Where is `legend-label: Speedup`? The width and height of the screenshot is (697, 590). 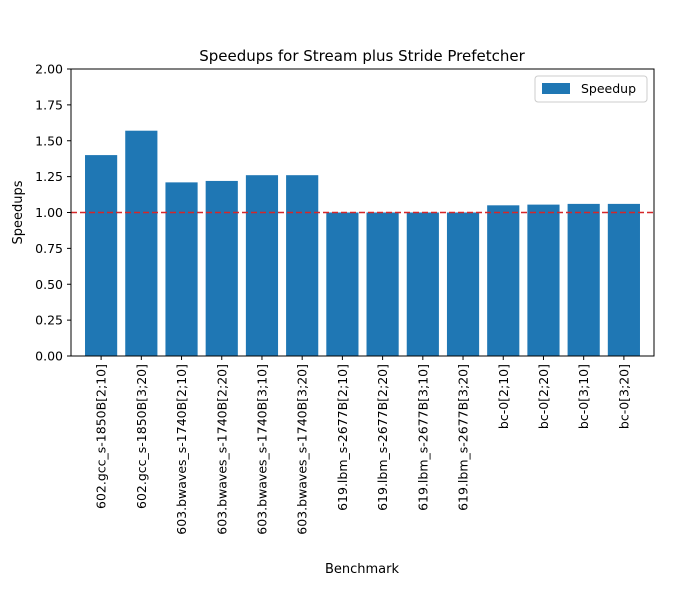
legend-label: Speedup is located at coordinates (608, 88).